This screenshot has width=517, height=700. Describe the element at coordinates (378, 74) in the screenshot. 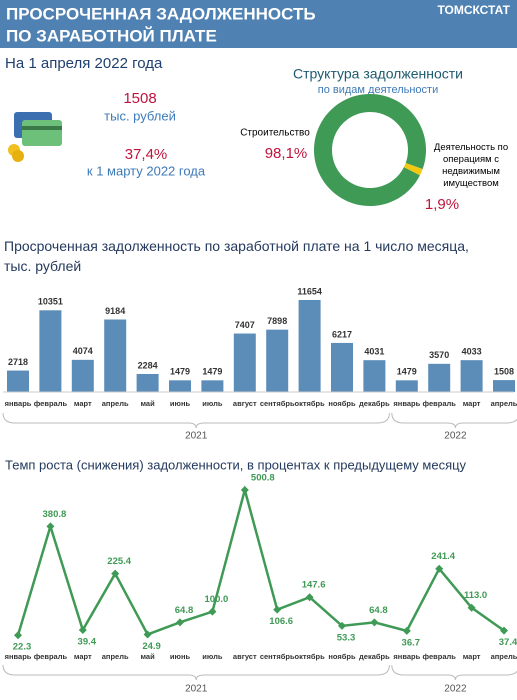

I see `pie-title: Структура задолженности` at that location.